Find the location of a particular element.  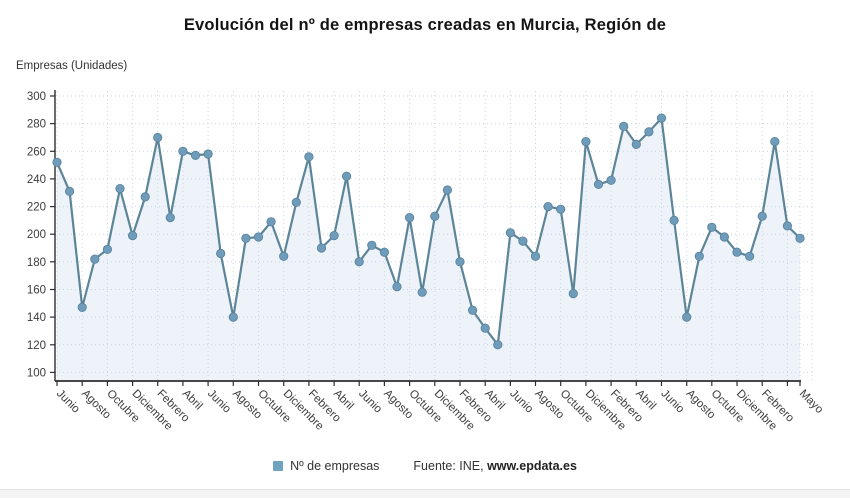

legend-series-label: Nº de empresas is located at coordinates (335, 466).